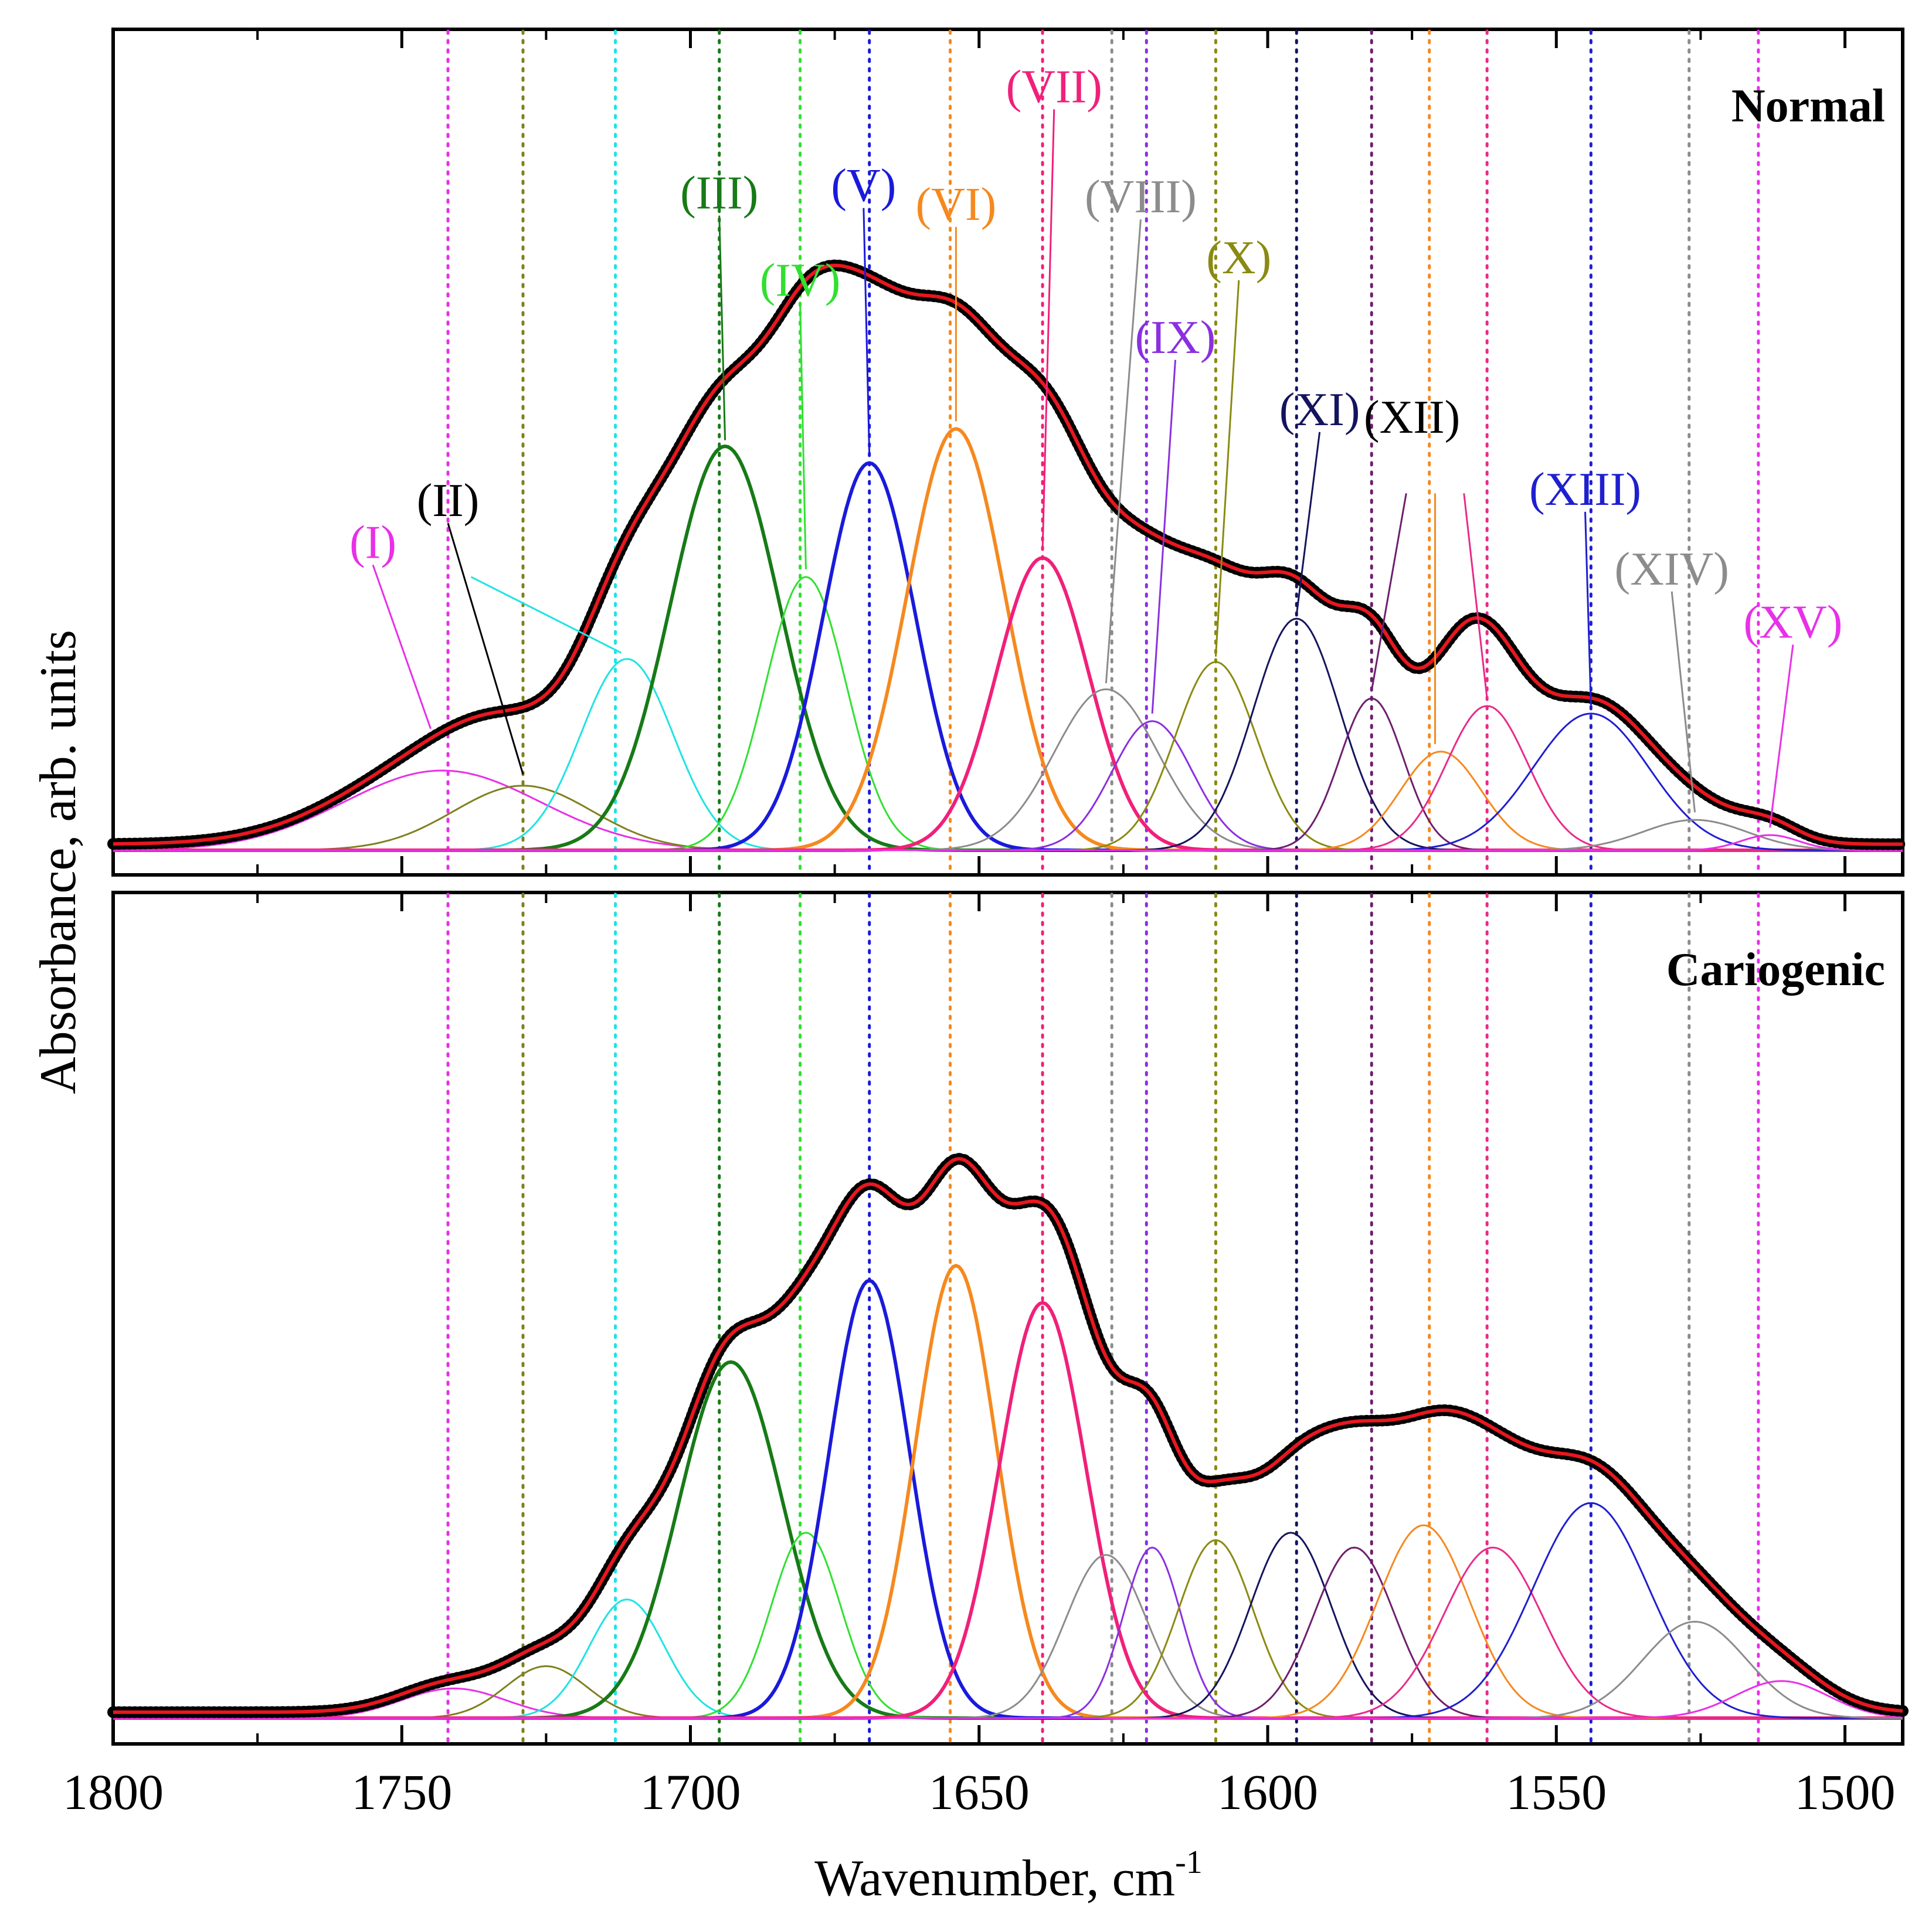  Describe the element at coordinates (58, 862) in the screenshot. I see `y-axis-title: Absorbance, arb. units` at that location.